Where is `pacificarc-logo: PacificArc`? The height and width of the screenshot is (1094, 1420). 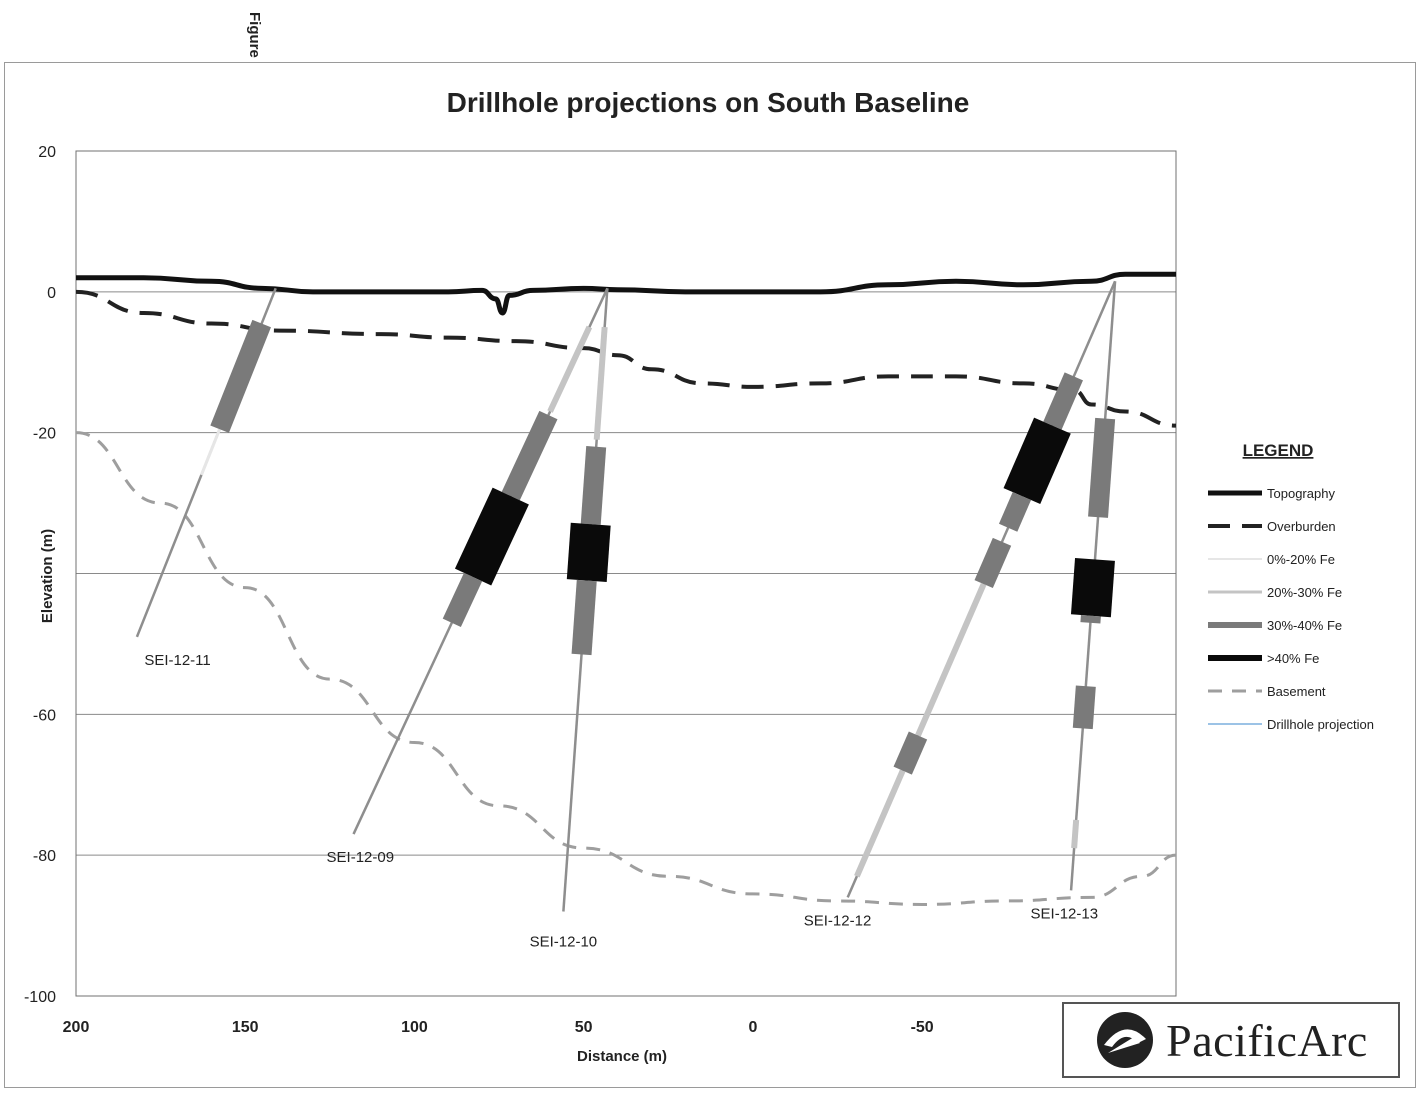
pacificarc-logo: PacificArc is located at coordinates (1231, 1040).